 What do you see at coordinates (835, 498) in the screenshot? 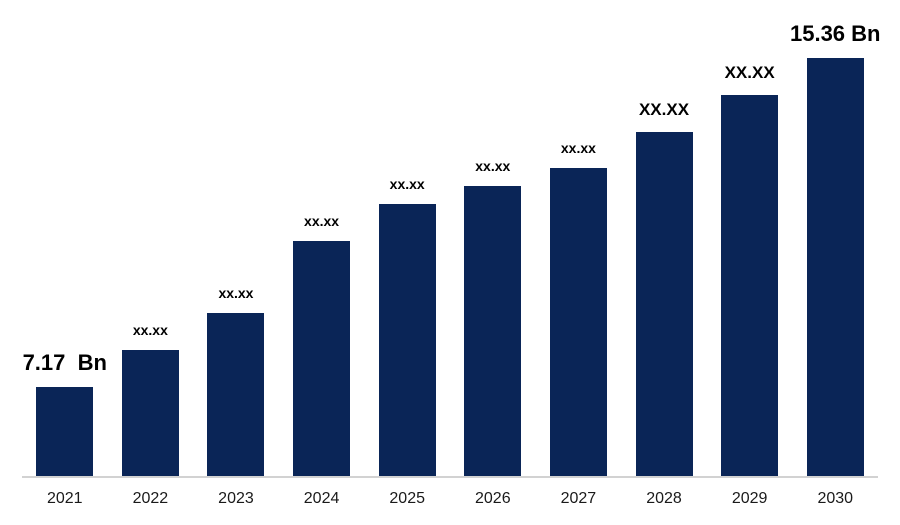
I see `tick-2030: 2030` at bounding box center [835, 498].